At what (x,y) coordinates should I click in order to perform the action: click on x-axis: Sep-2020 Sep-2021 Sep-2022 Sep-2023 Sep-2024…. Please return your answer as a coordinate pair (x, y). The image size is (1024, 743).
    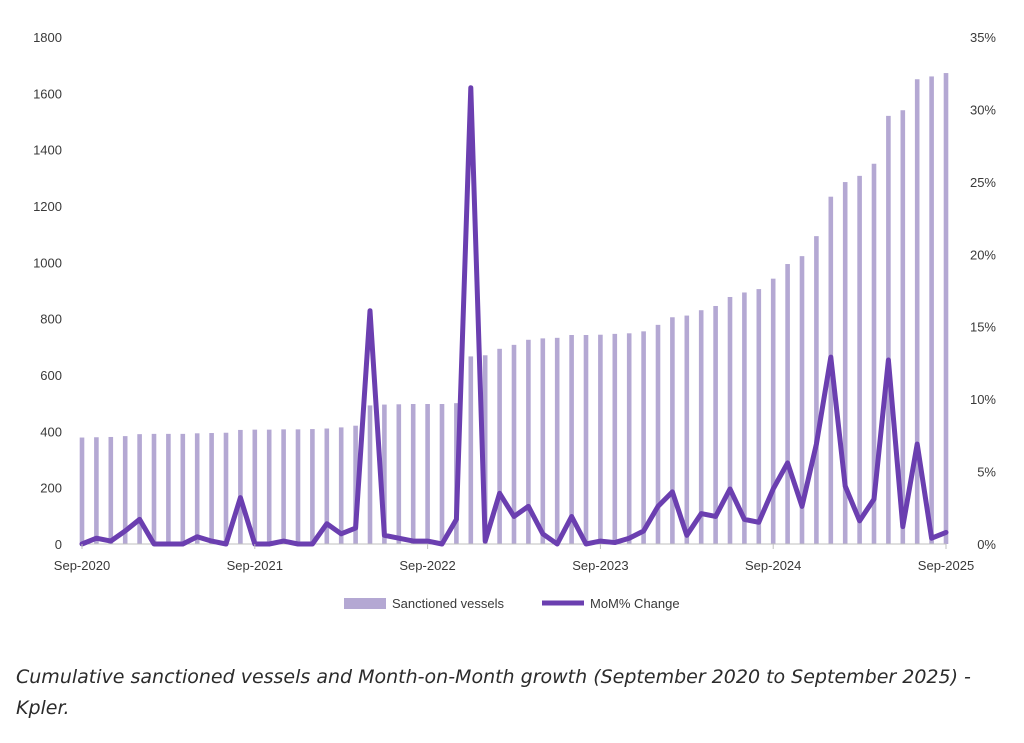
    Looking at the image, I should click on (514, 558).